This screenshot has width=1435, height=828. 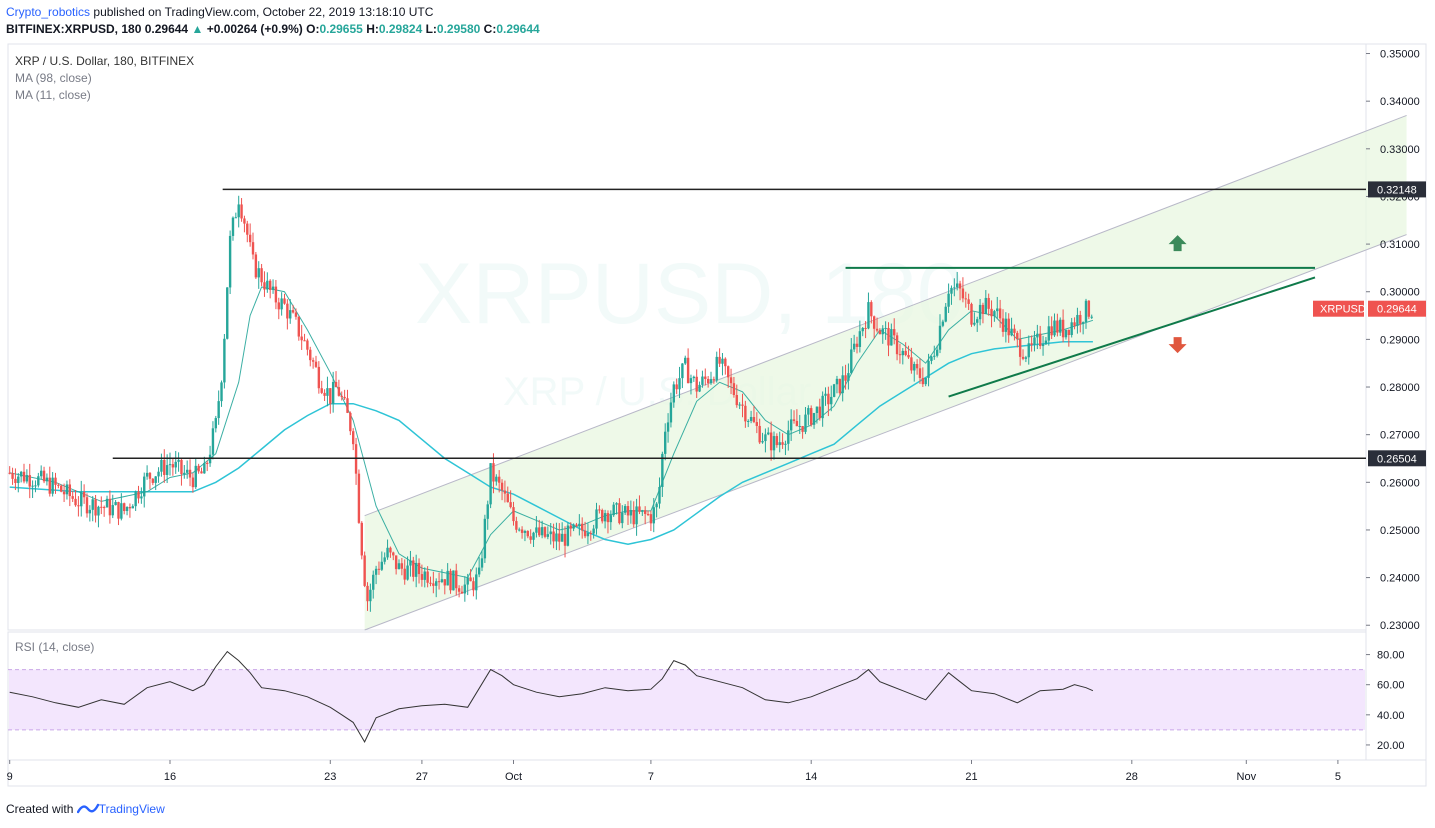 What do you see at coordinates (53, 78) in the screenshot?
I see `legend-ma98: MA (98, close)` at bounding box center [53, 78].